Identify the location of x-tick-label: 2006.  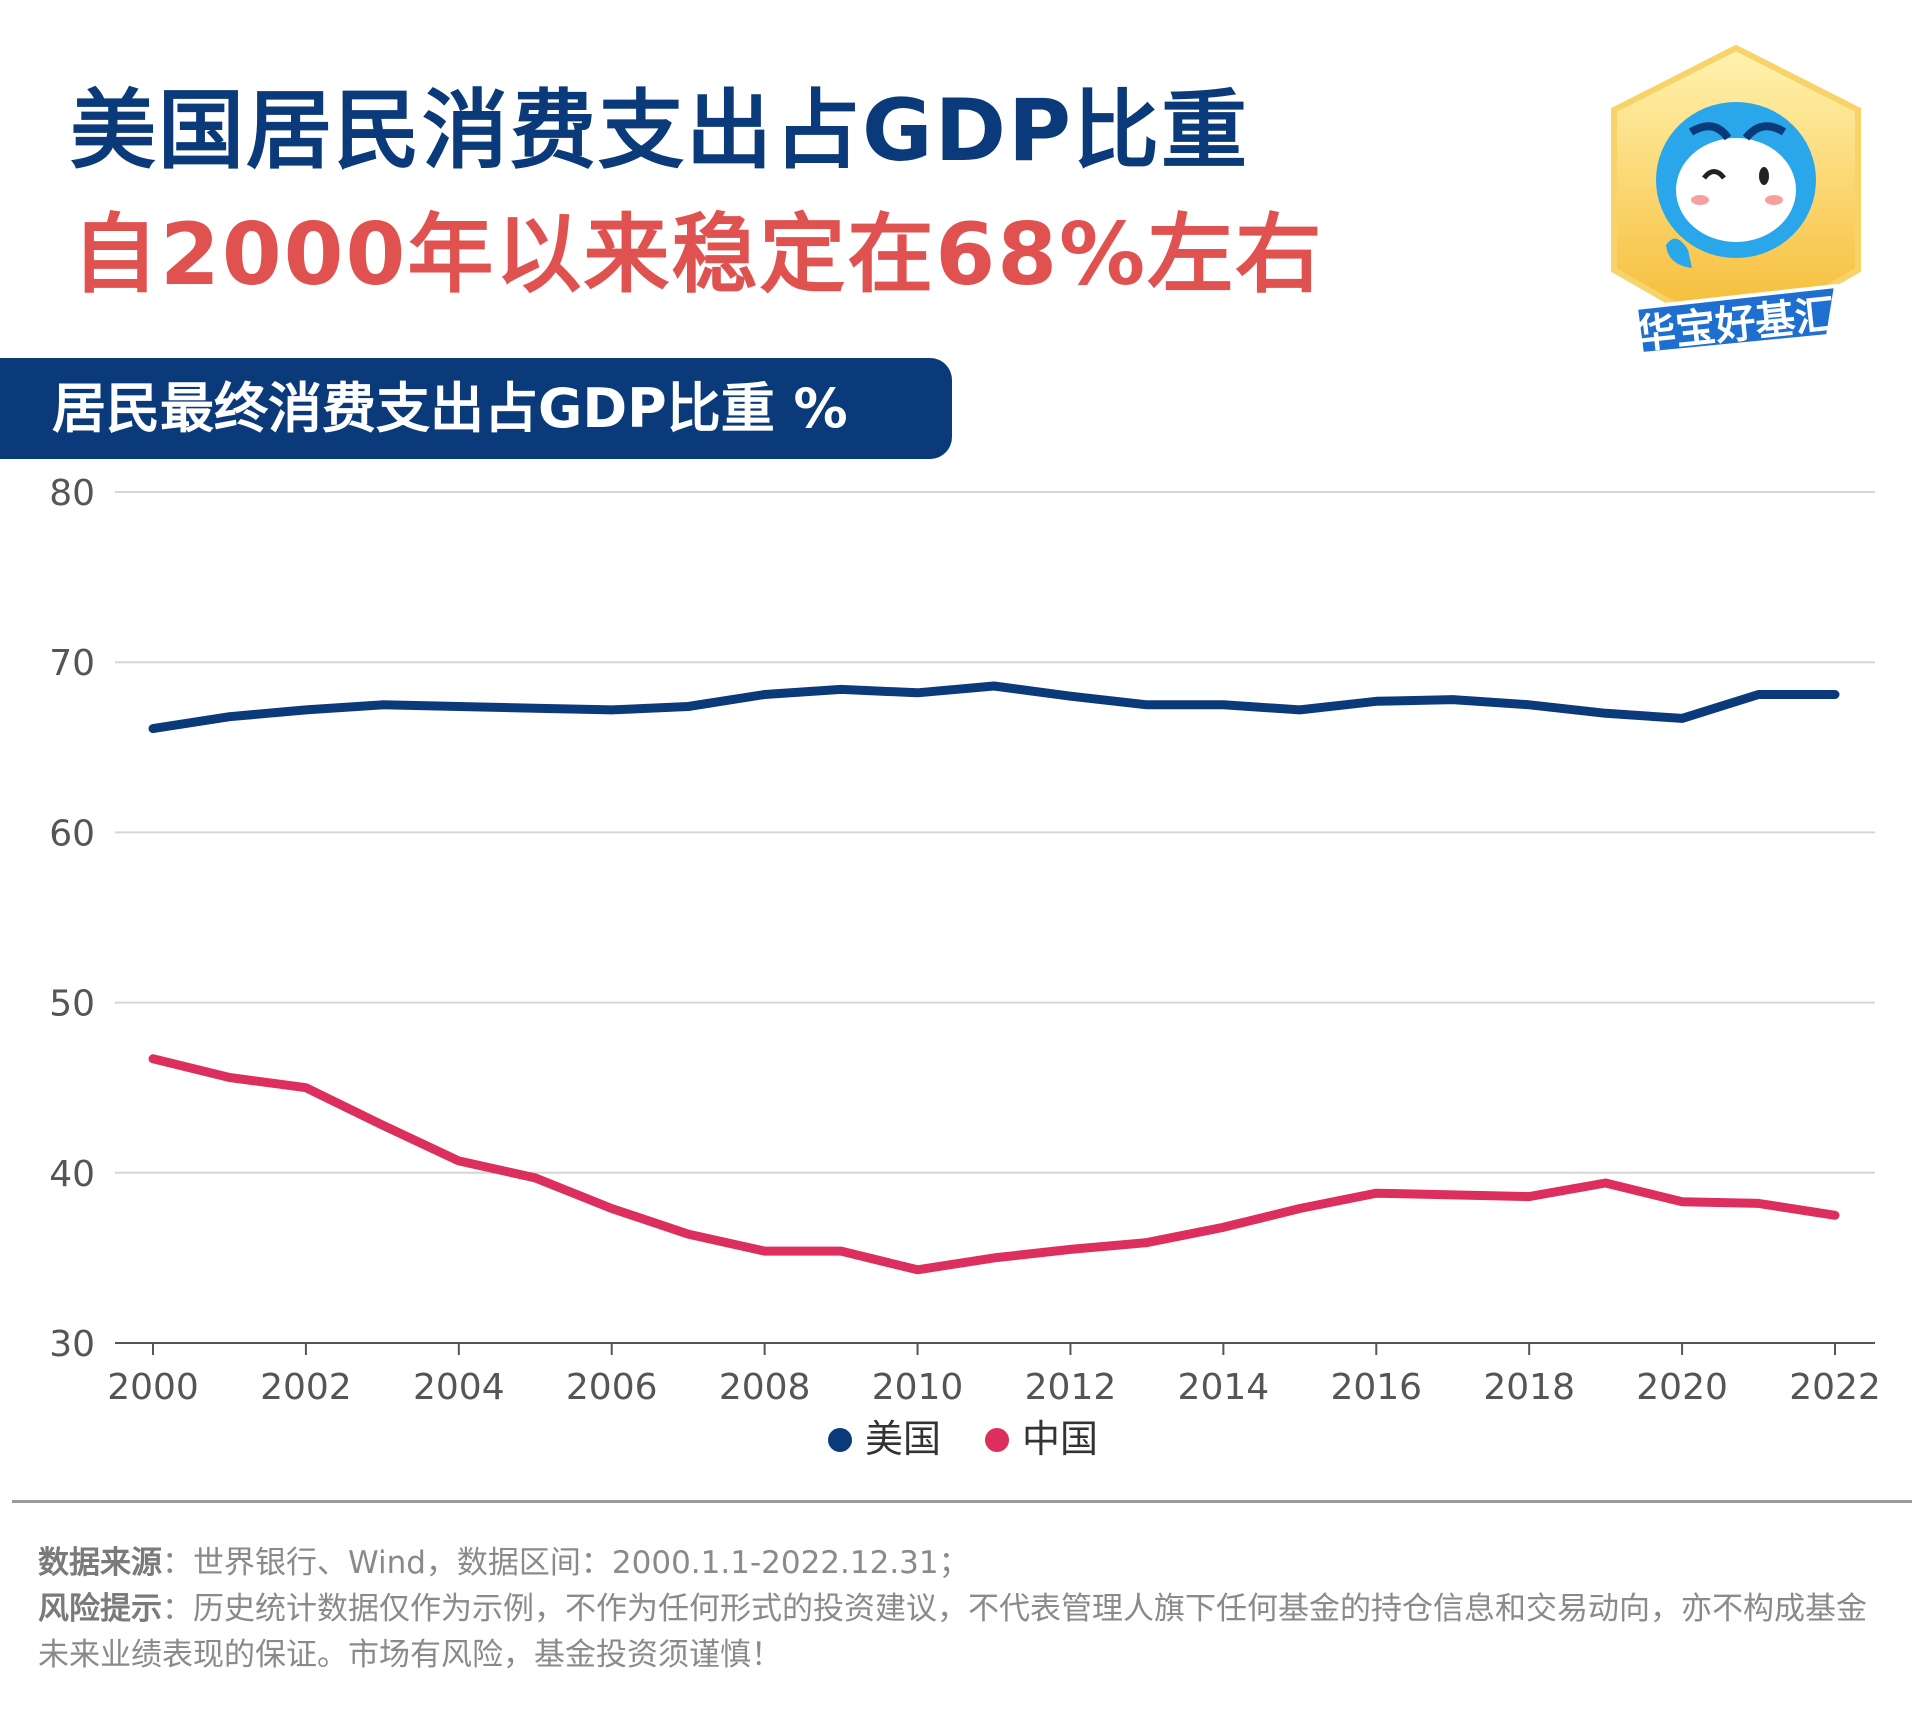
(612, 1387).